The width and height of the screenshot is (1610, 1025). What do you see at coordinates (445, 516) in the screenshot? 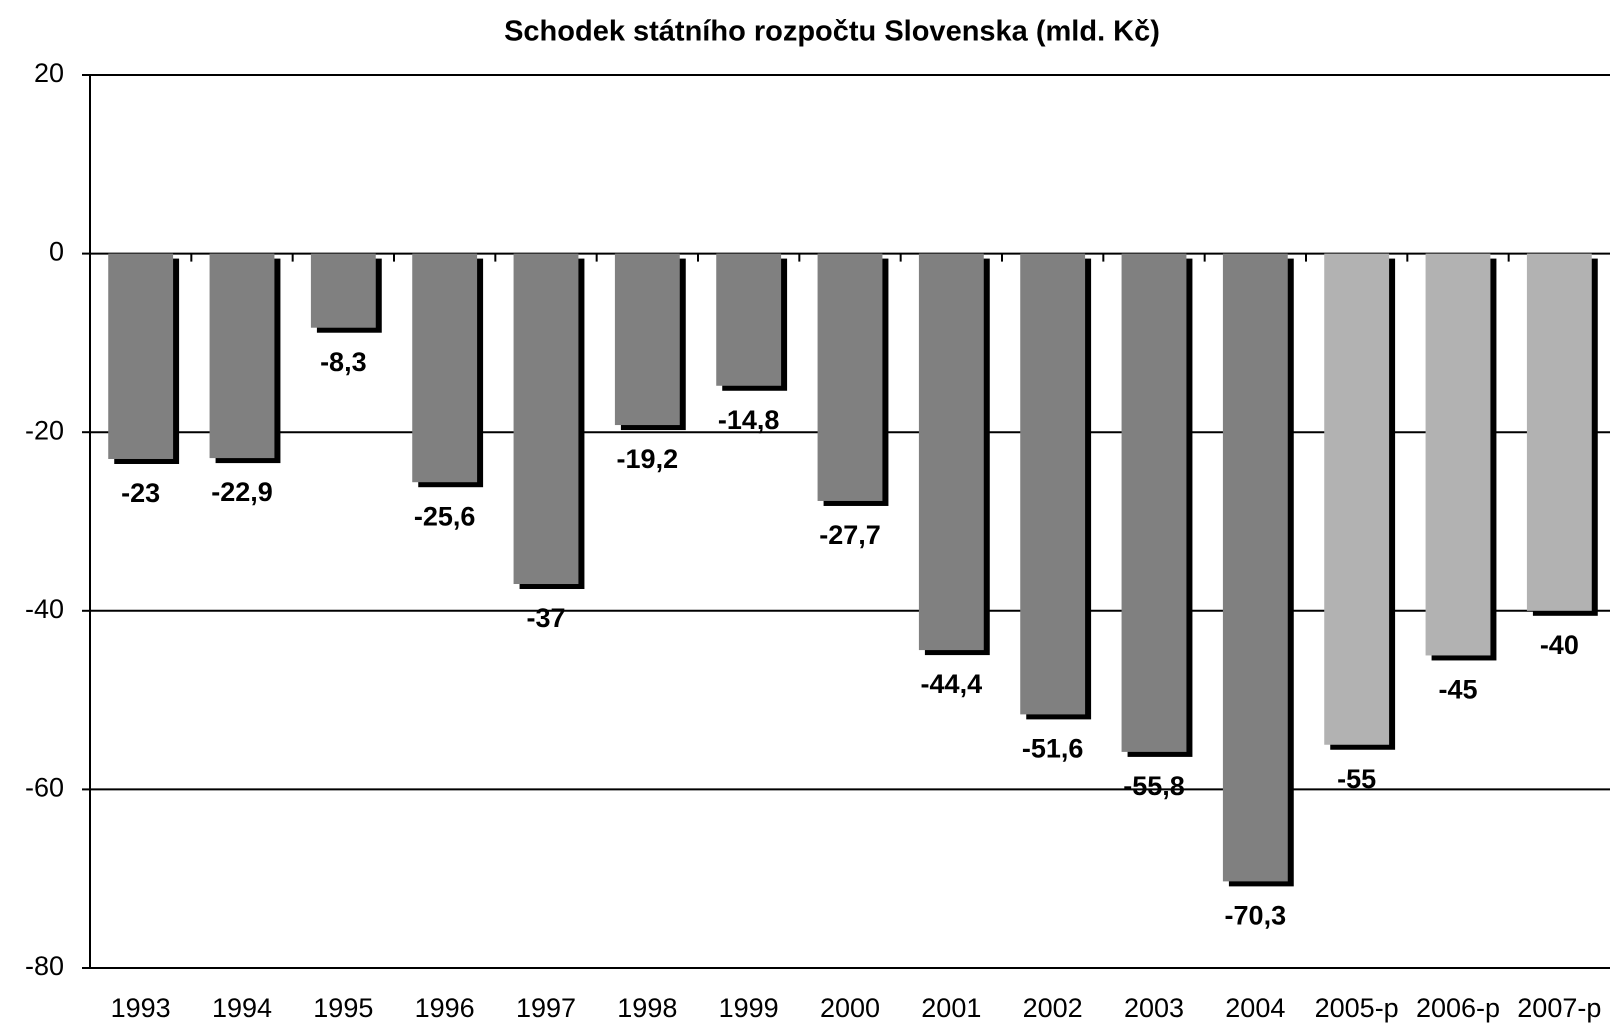
I see `value-label: -25,6` at bounding box center [445, 516].